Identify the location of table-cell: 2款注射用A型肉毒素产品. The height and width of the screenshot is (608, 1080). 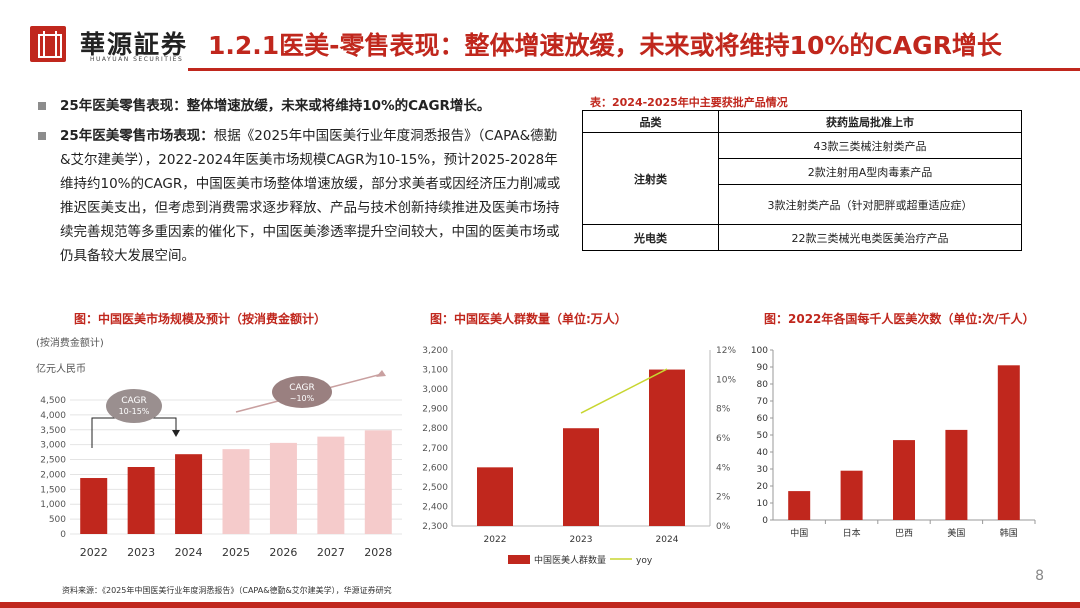
(870, 171).